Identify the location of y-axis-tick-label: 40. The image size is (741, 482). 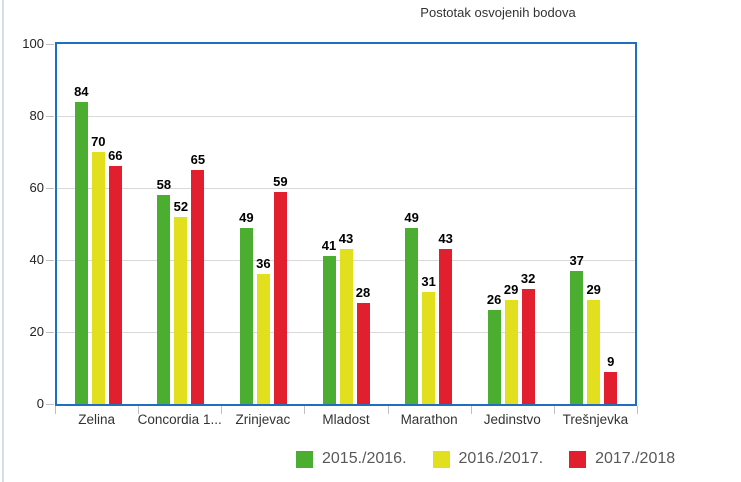
(36, 259).